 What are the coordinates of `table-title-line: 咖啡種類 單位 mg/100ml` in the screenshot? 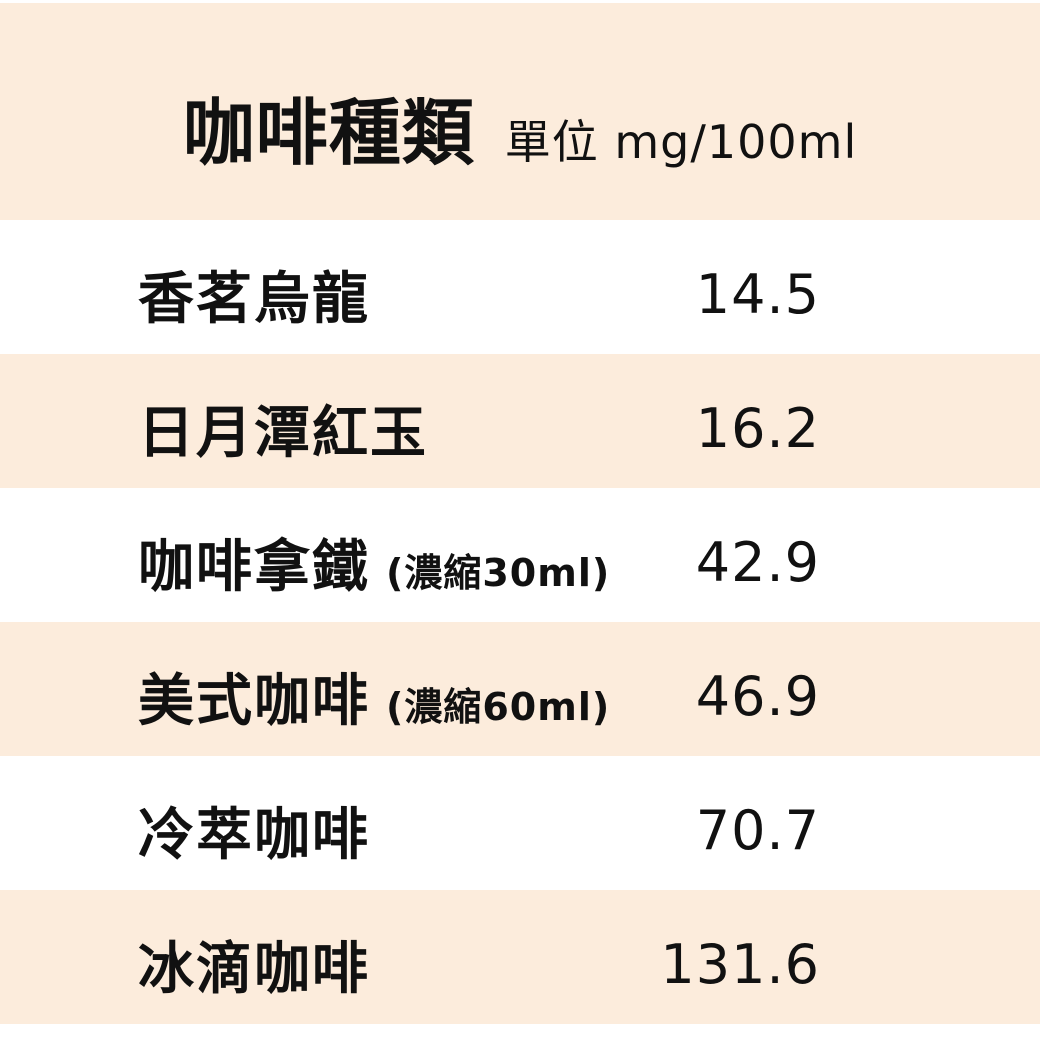 It's located at (520, 126).